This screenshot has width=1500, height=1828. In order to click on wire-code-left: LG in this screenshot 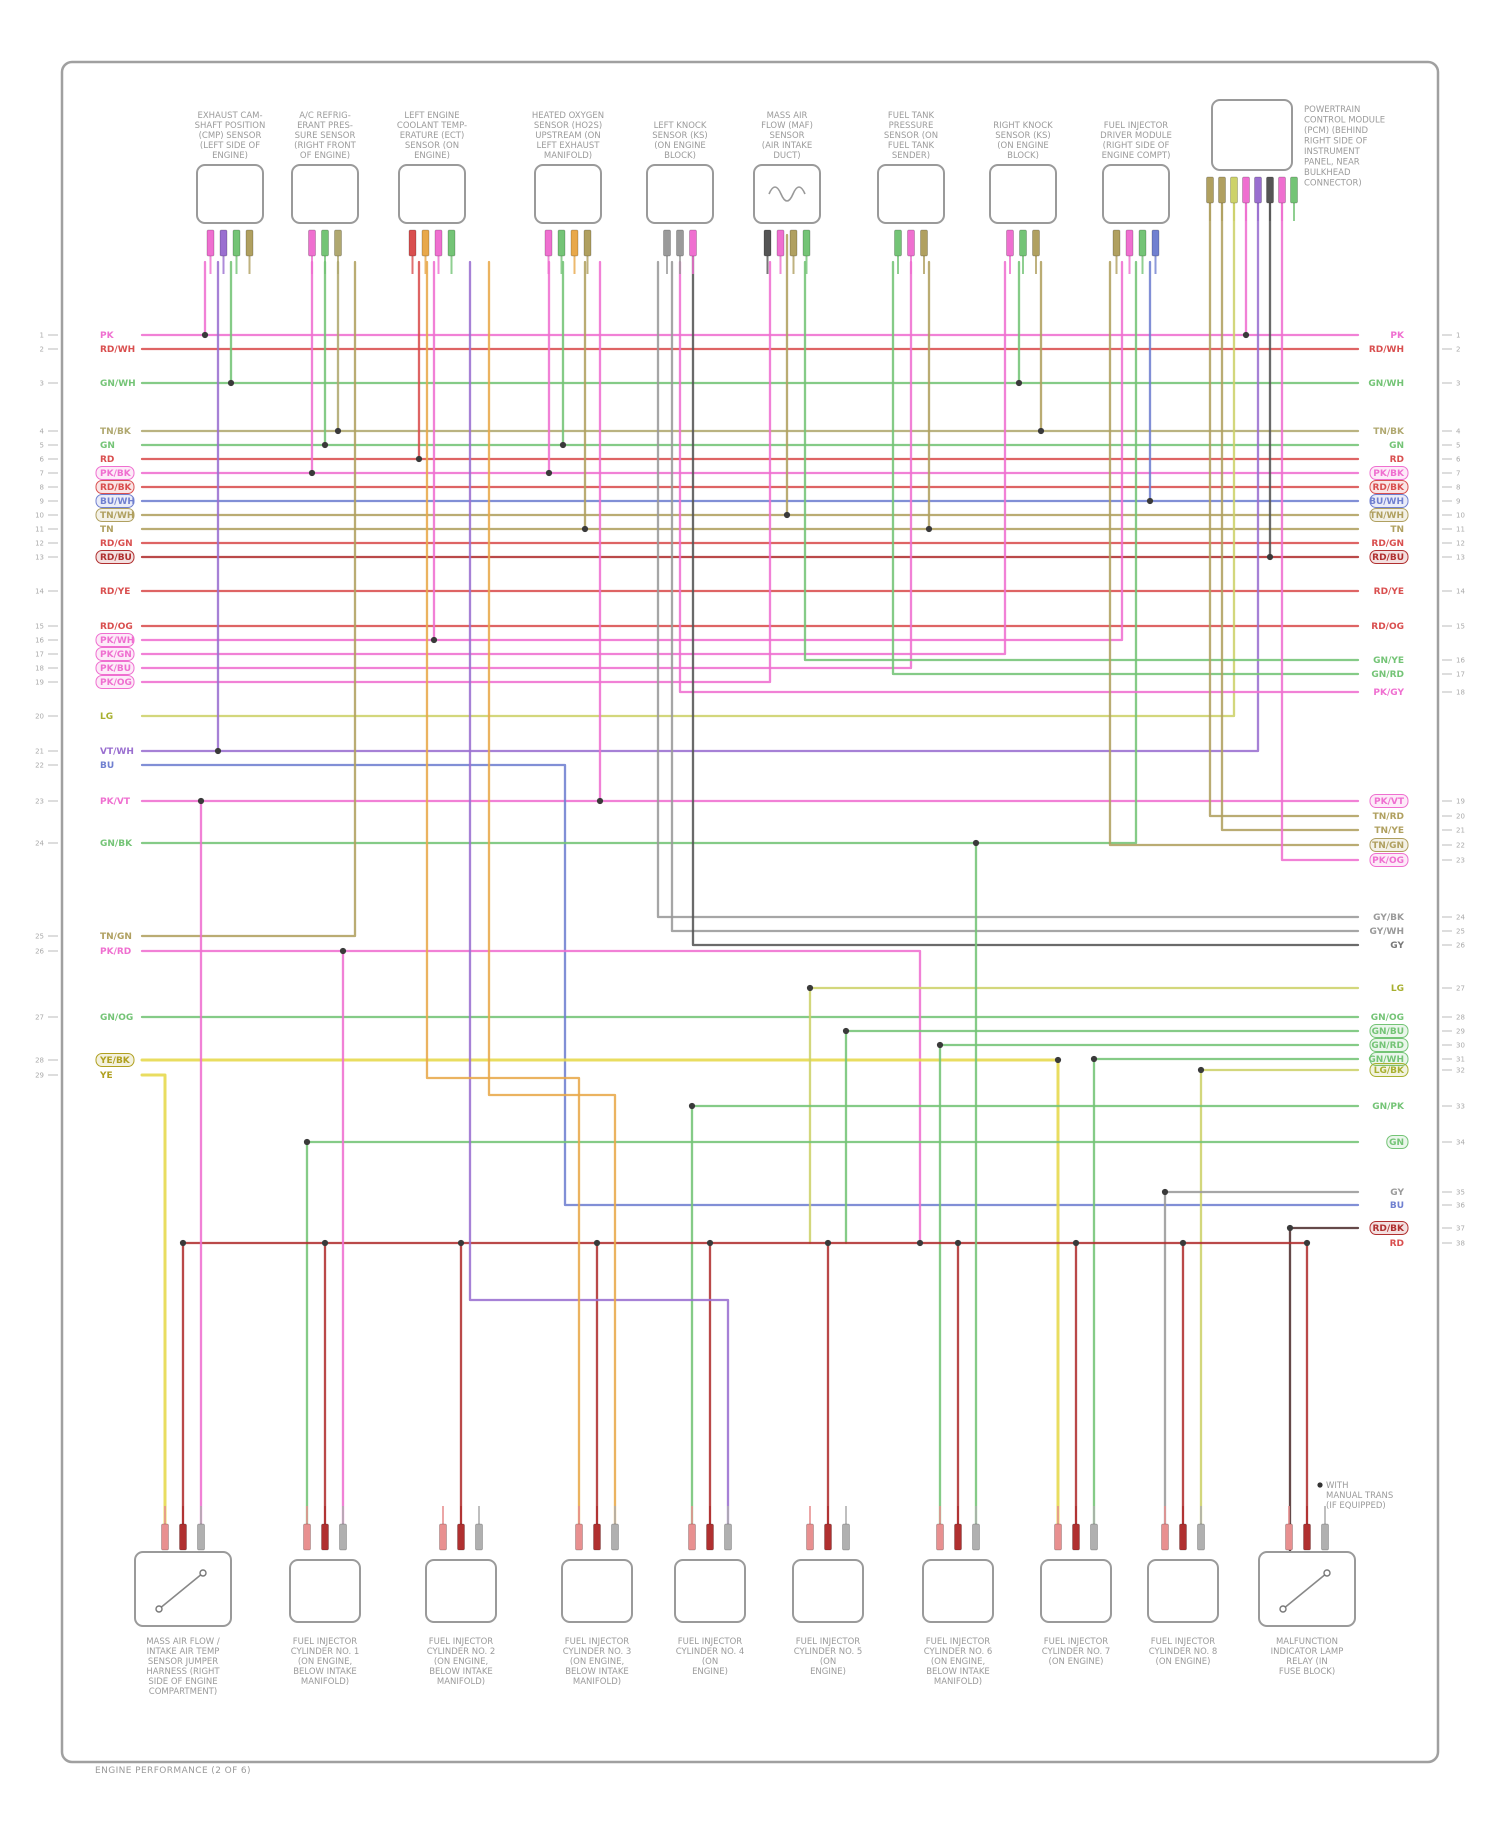, I will do `click(106, 717)`.